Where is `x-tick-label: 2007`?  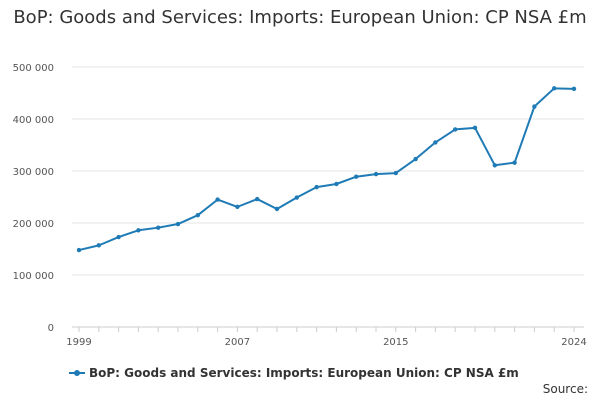
x-tick-label: 2007 is located at coordinates (237, 342).